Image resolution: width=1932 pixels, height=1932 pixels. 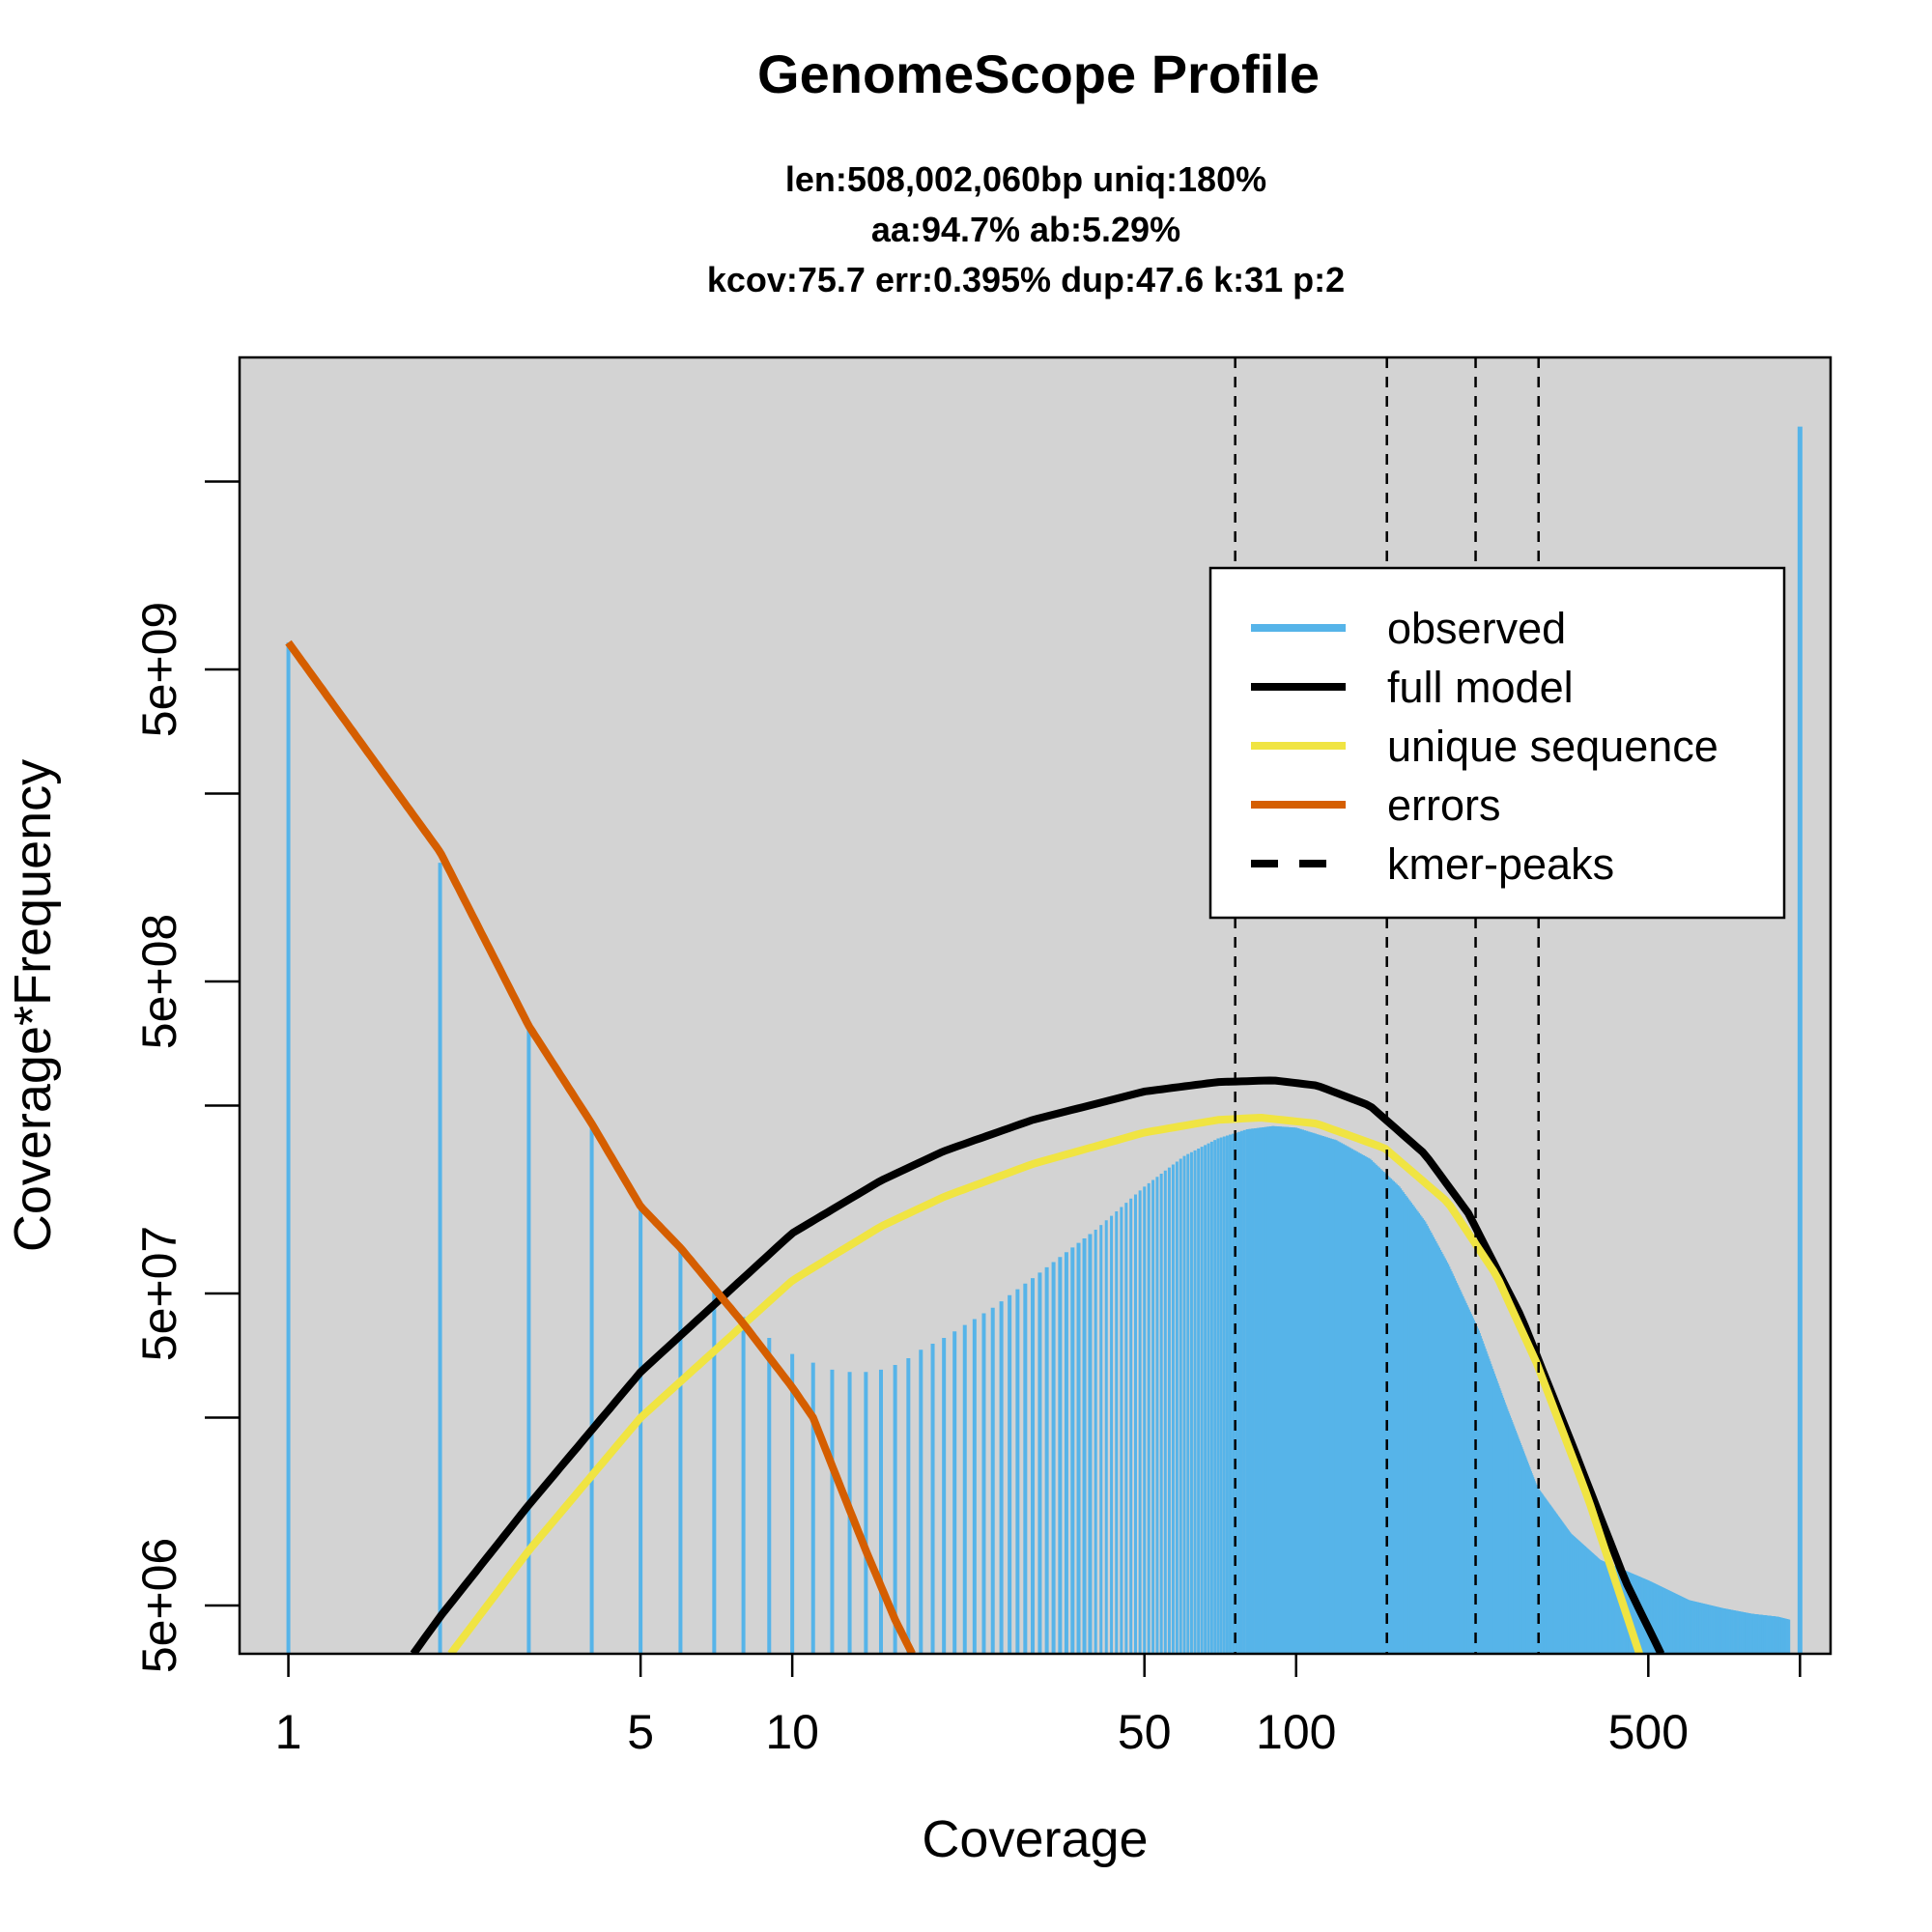 What do you see at coordinates (159, 1293) in the screenshot?
I see `y-tick-label: 5e+07` at bounding box center [159, 1293].